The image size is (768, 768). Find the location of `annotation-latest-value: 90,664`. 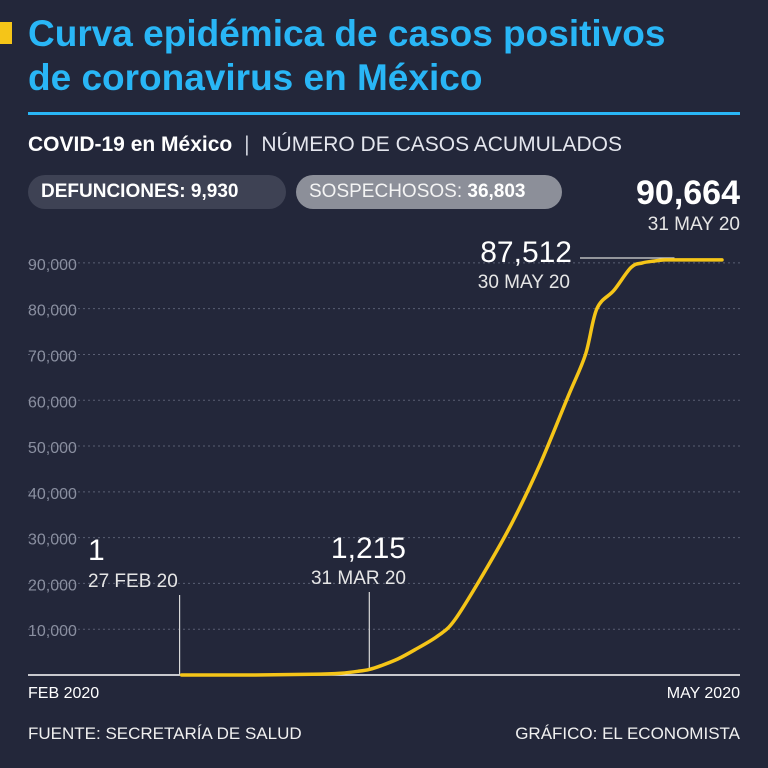

annotation-latest-value: 90,664 is located at coordinates (688, 193).